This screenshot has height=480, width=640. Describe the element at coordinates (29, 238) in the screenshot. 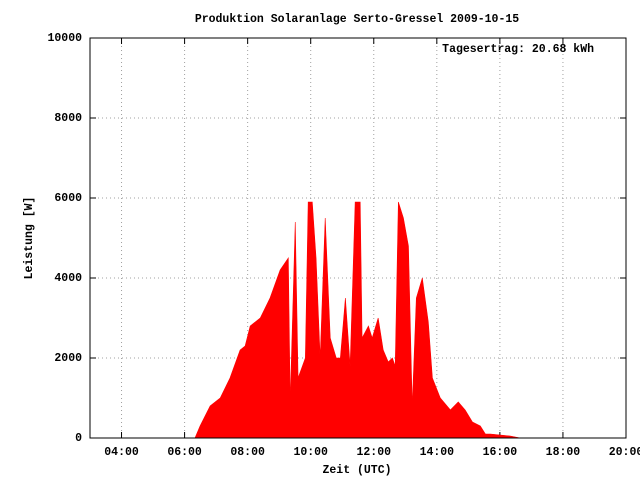

I see `y-axis-label: Leistung [W]` at that location.